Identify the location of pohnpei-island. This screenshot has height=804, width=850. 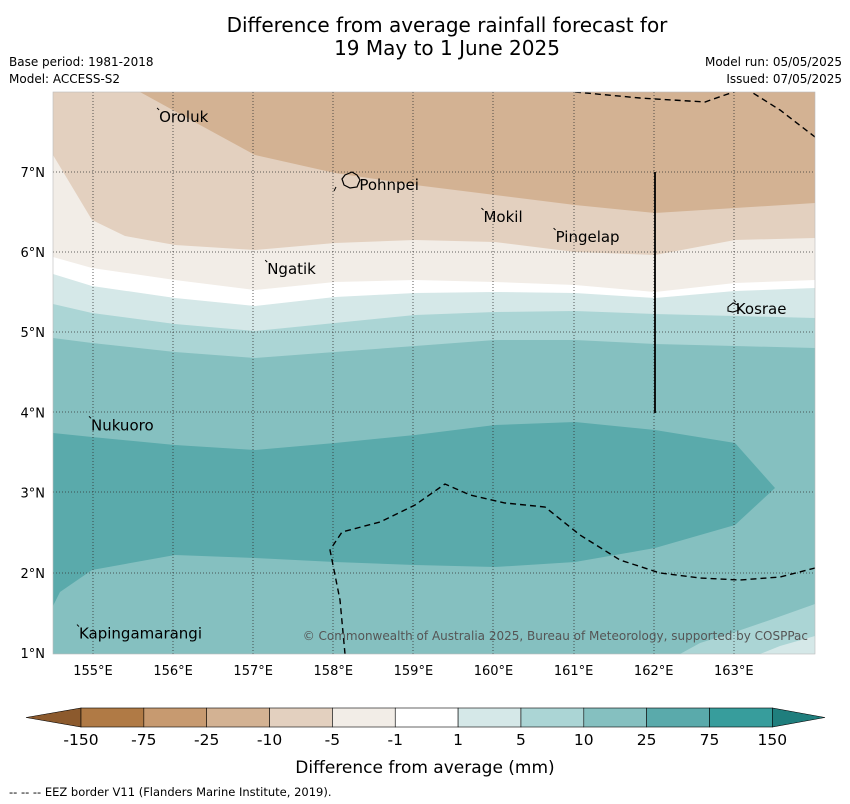
(351, 180).